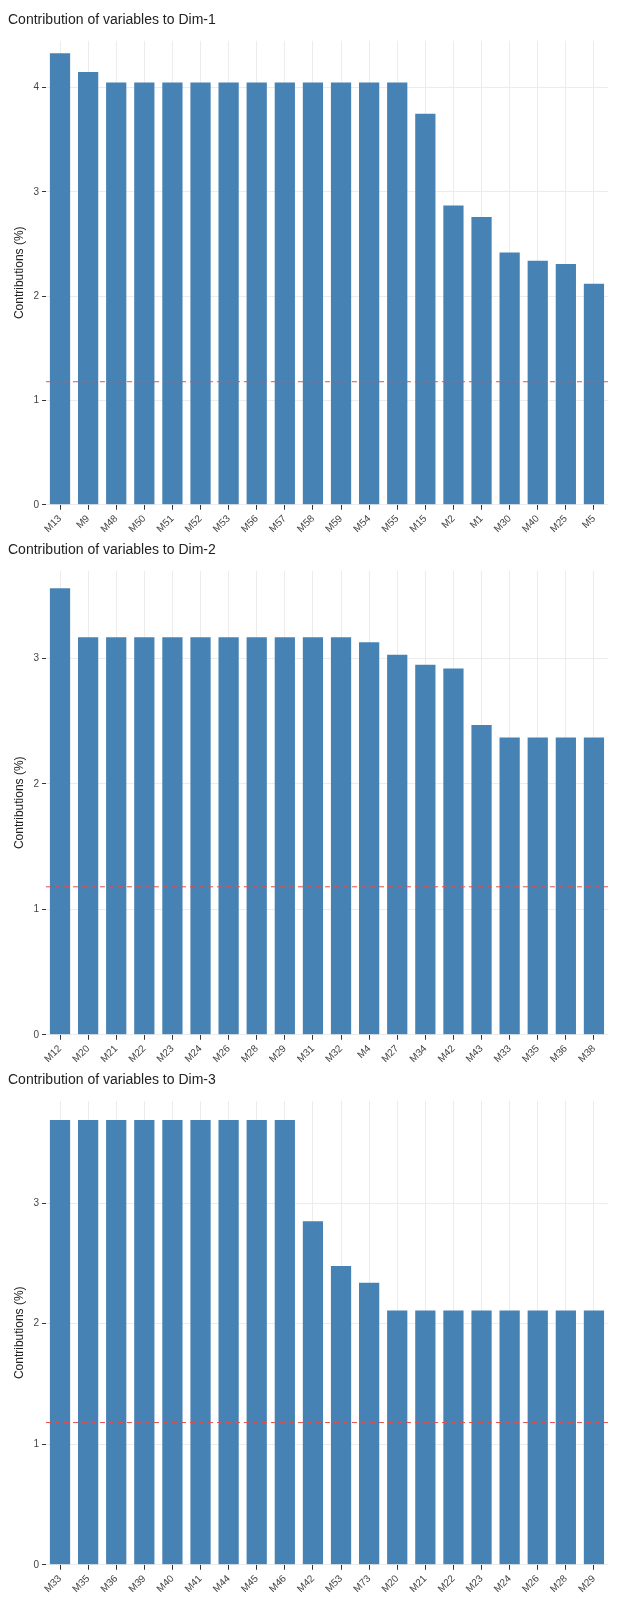  What do you see at coordinates (277, 1583) in the screenshot?
I see `x-tick-label: M46` at bounding box center [277, 1583].